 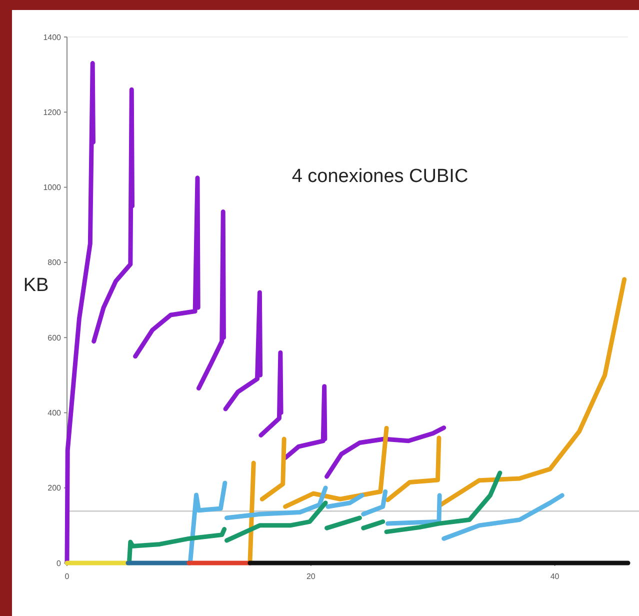 What do you see at coordinates (55, 413) in the screenshot?
I see `y-tick-label: 400` at bounding box center [55, 413].